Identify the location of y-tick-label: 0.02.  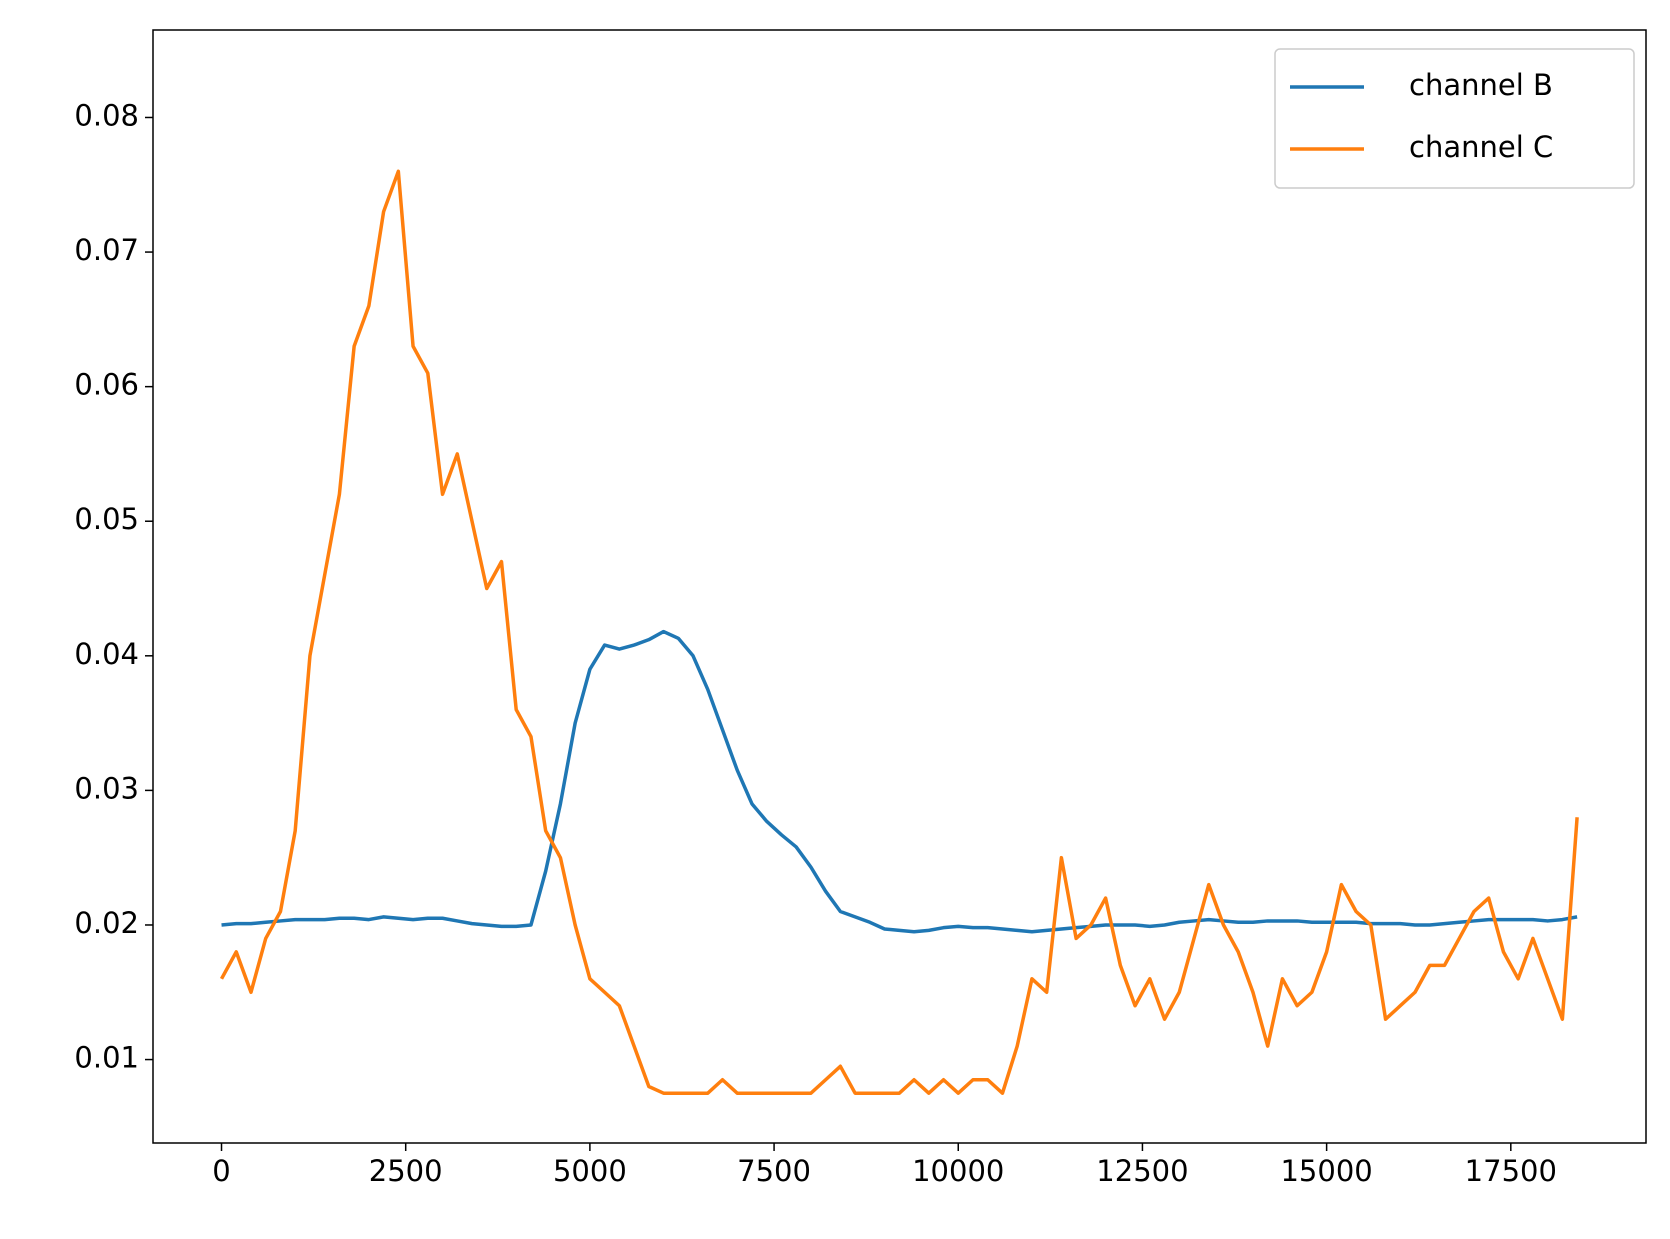
(106, 923).